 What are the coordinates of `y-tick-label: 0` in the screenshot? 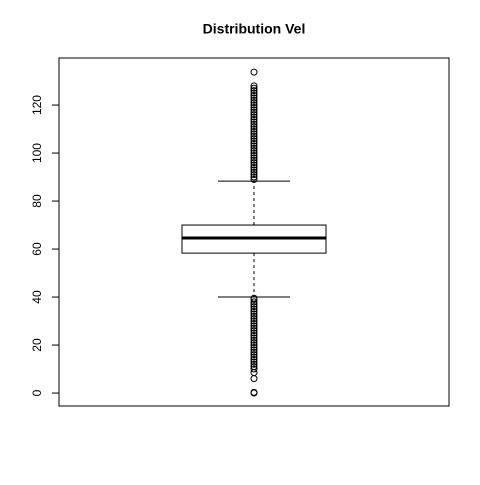 It's located at (37, 392).